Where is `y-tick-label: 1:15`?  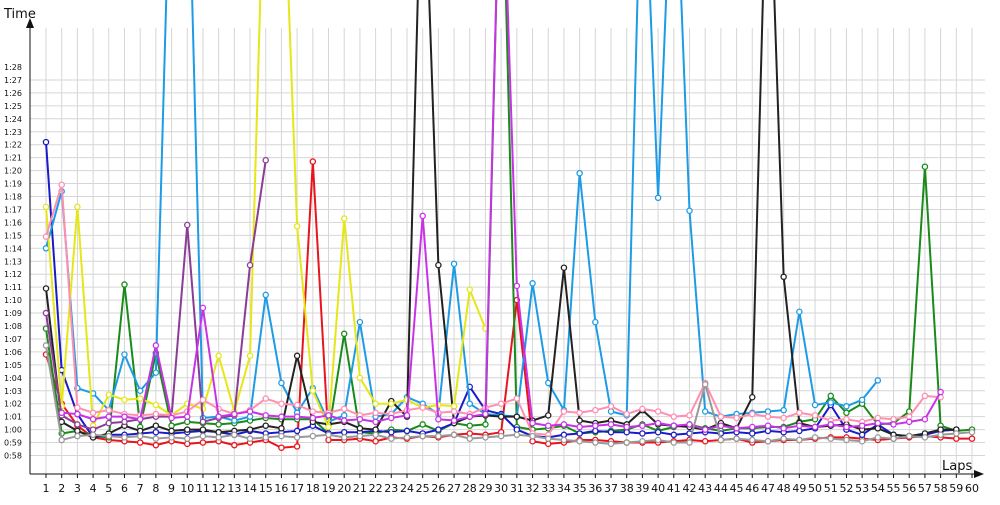 y-tick-label: 1:15 is located at coordinates (13, 235).